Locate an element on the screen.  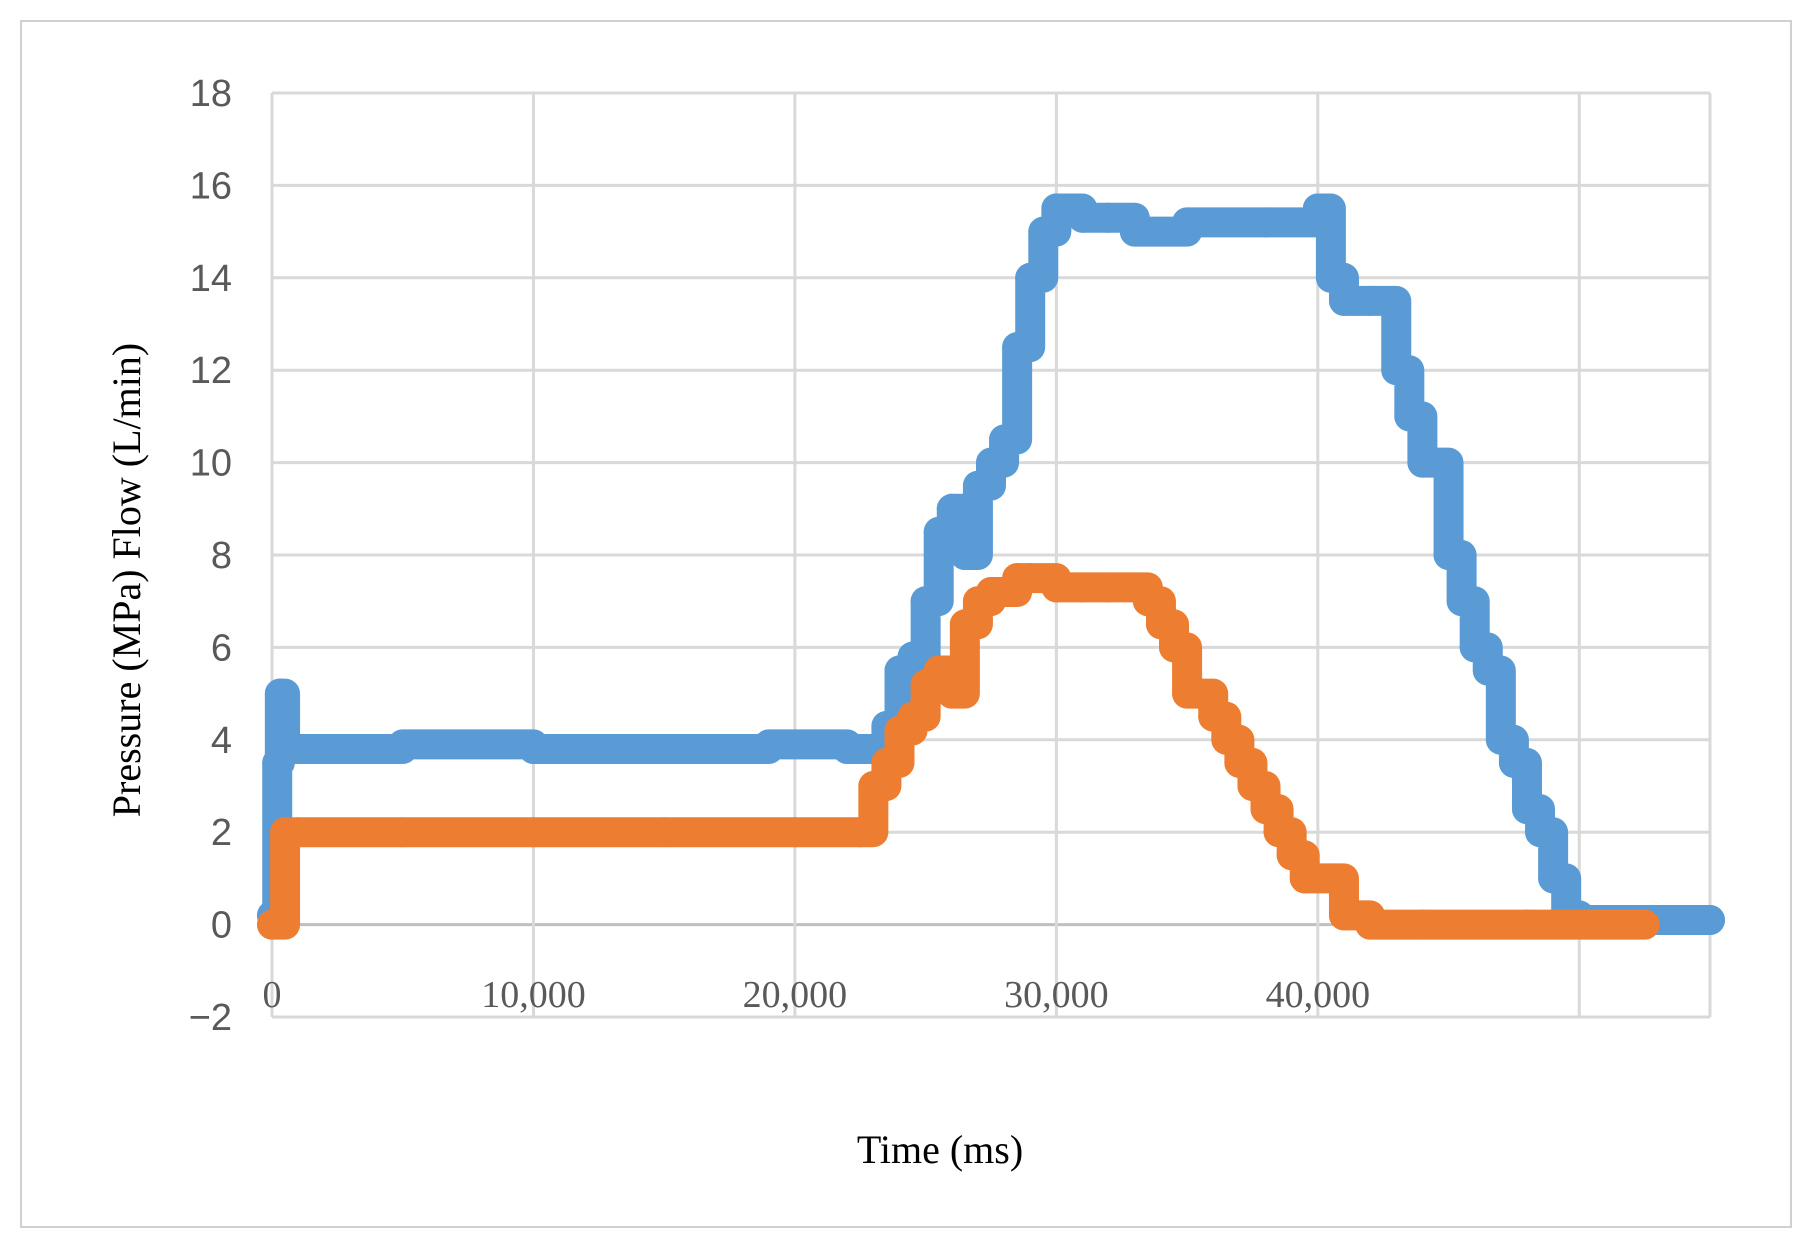
x-tick-label: 20,000 is located at coordinates (795, 995).